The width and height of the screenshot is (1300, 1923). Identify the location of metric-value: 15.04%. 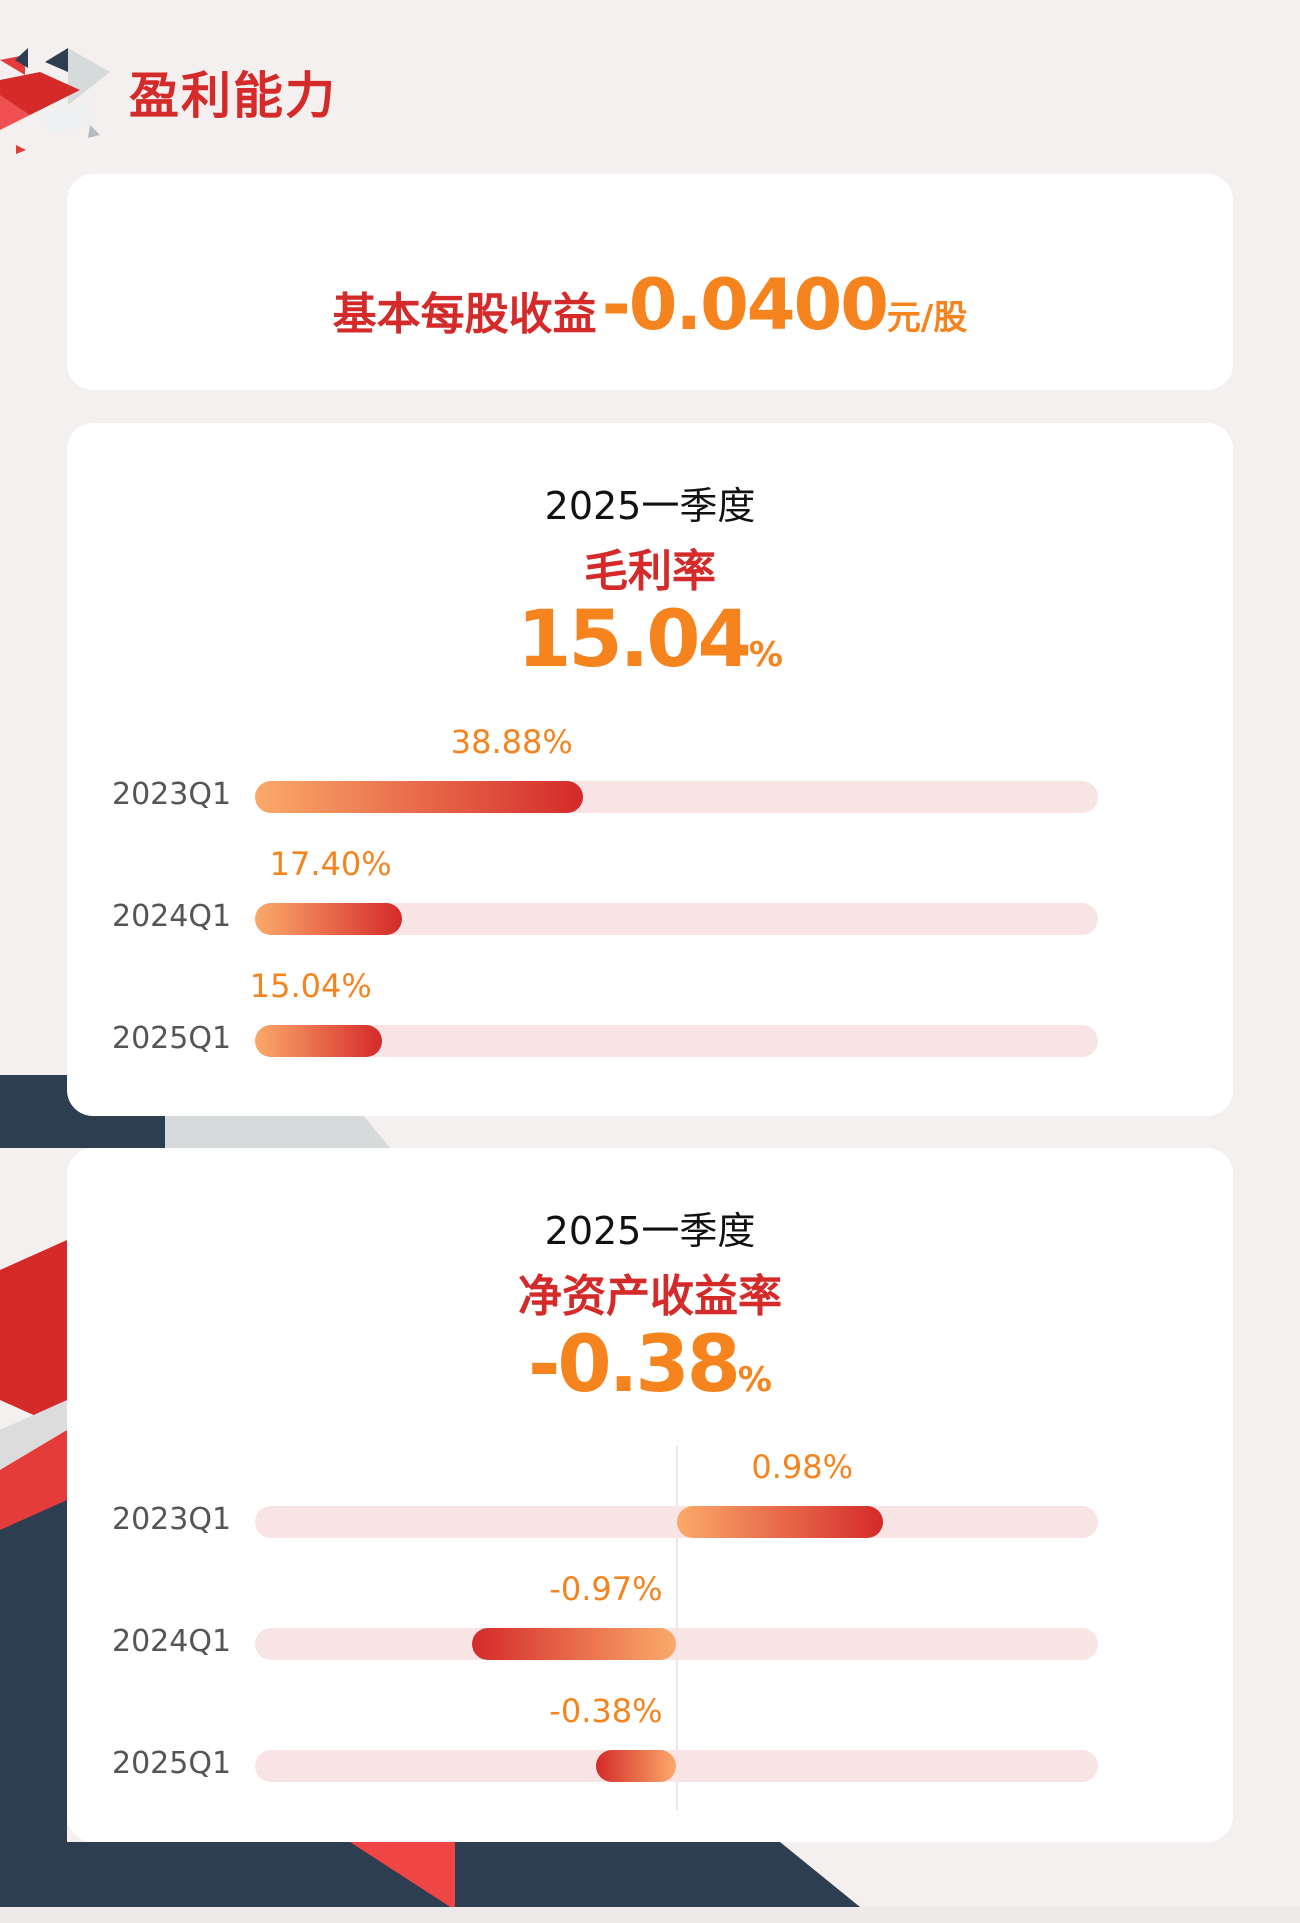
(650, 640).